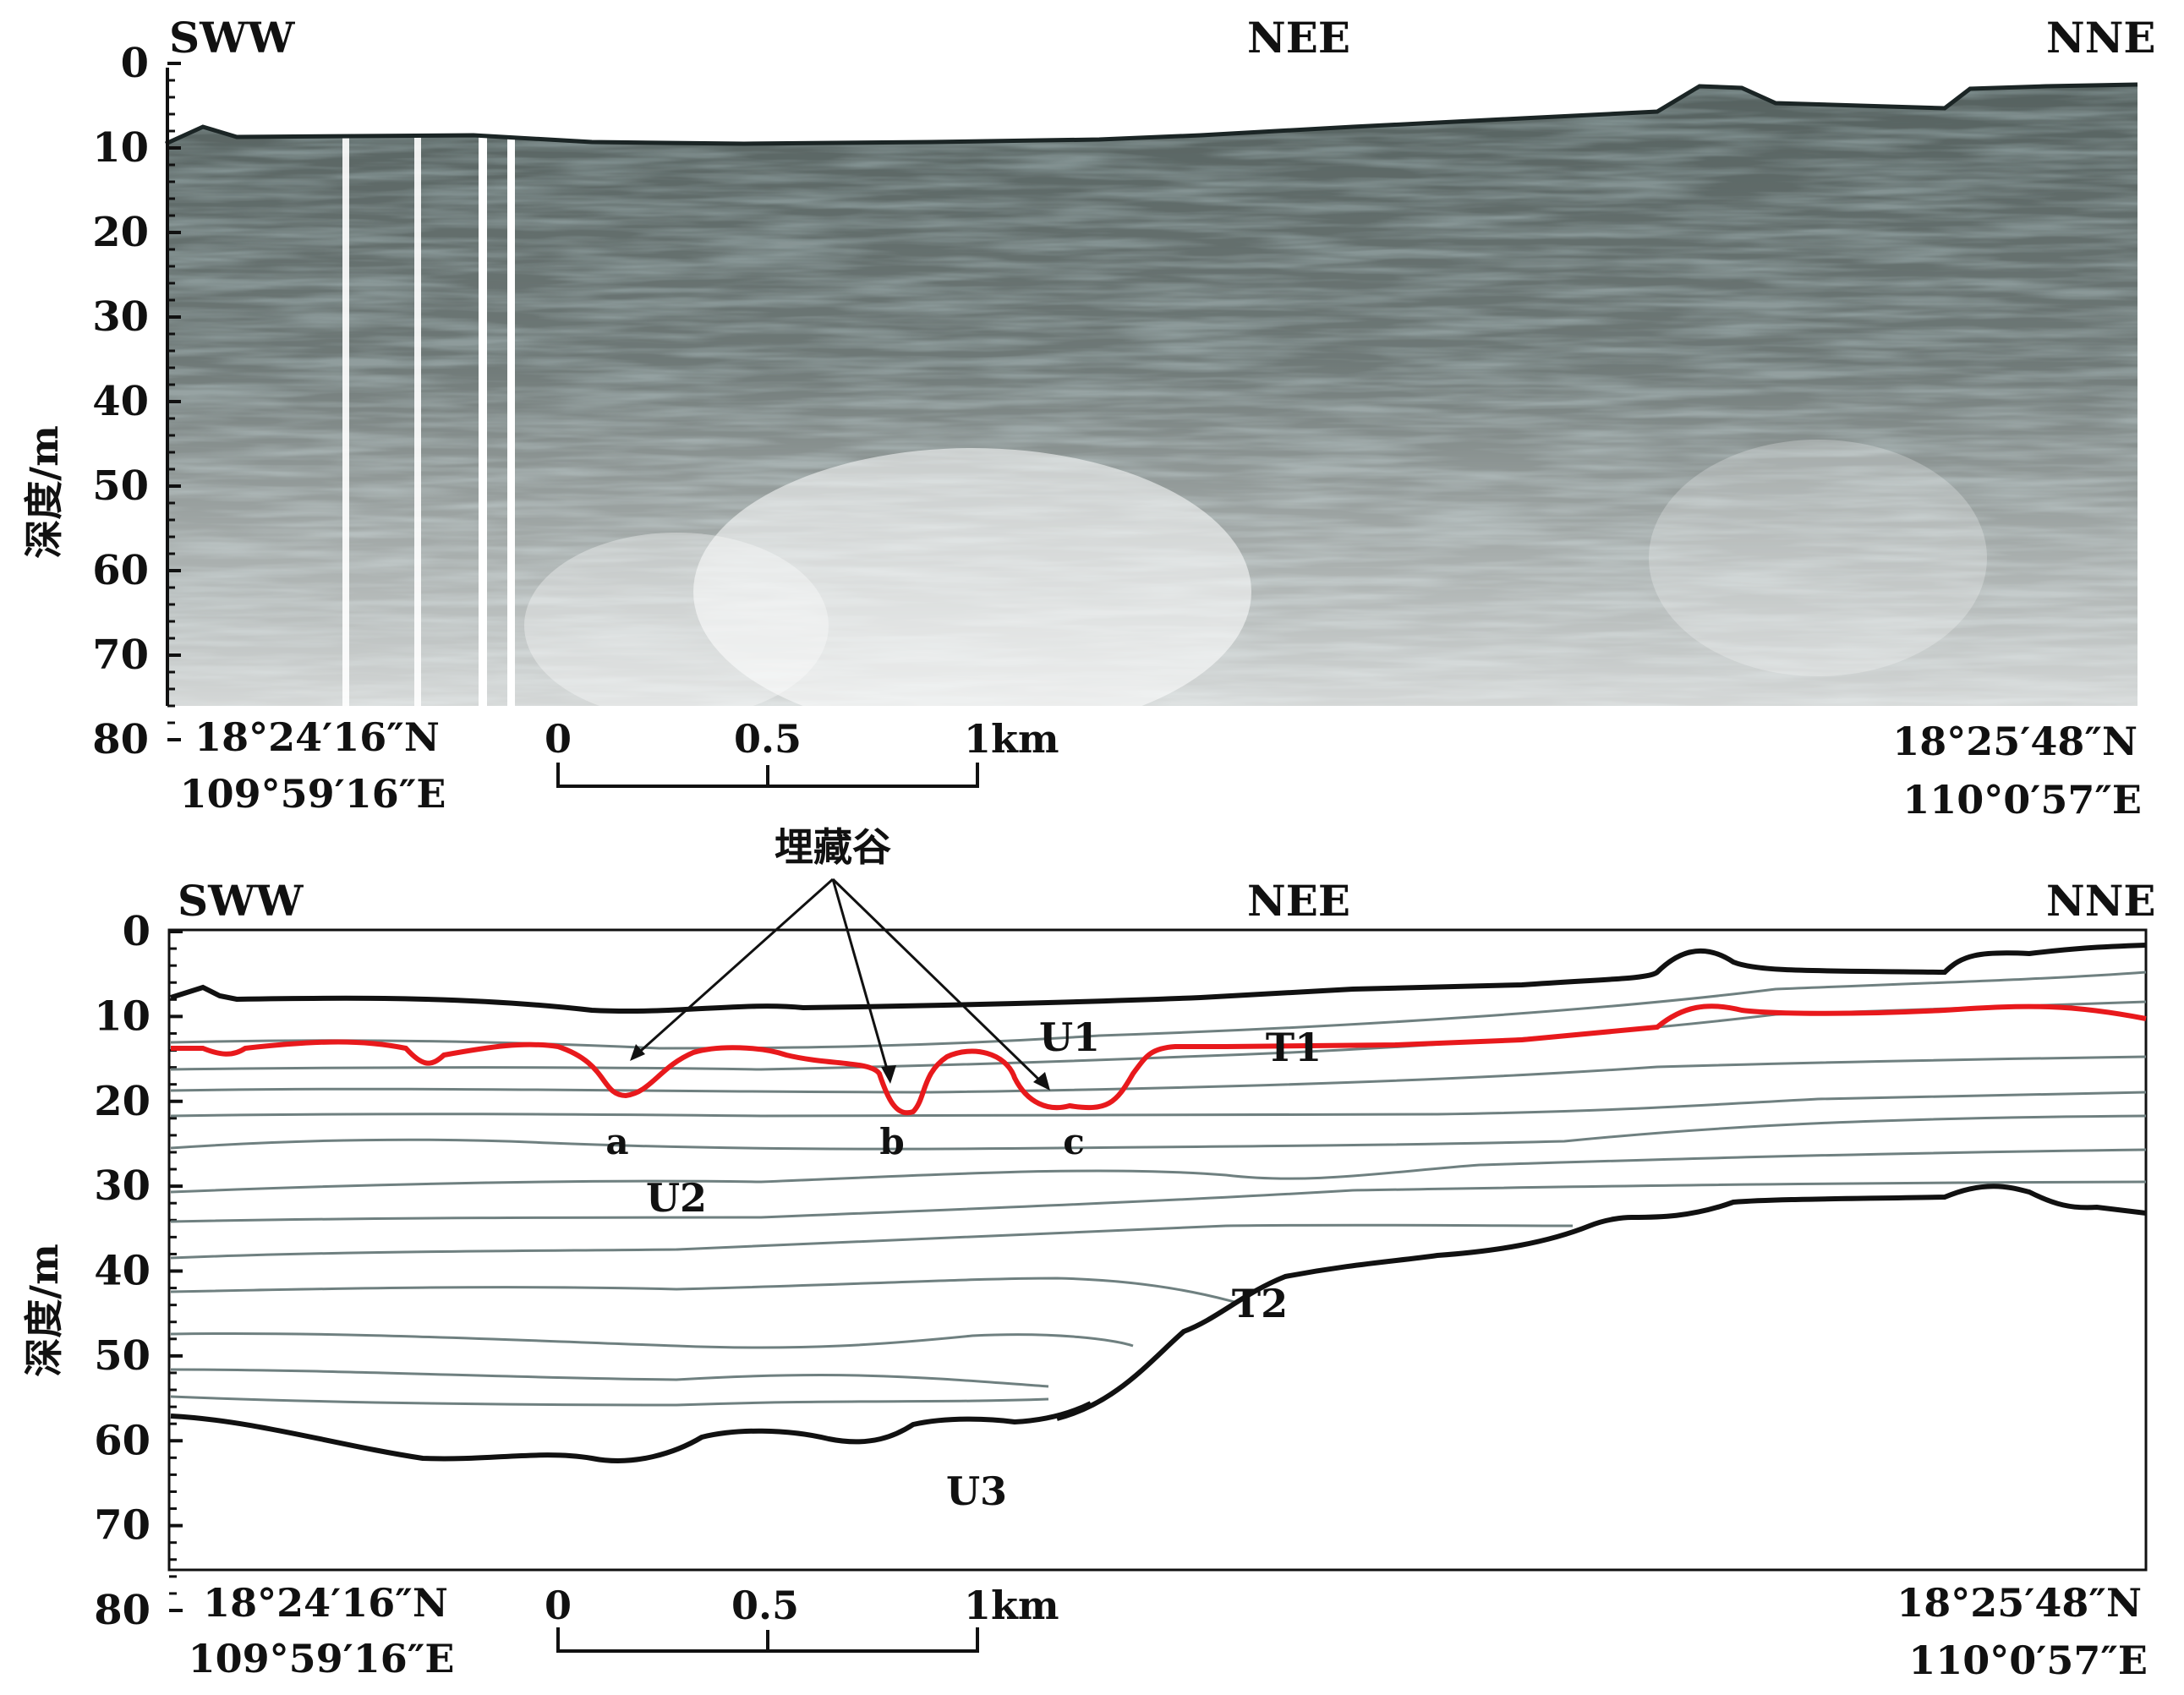  I want to click on valley-label-c: c, so click(1074, 1141).